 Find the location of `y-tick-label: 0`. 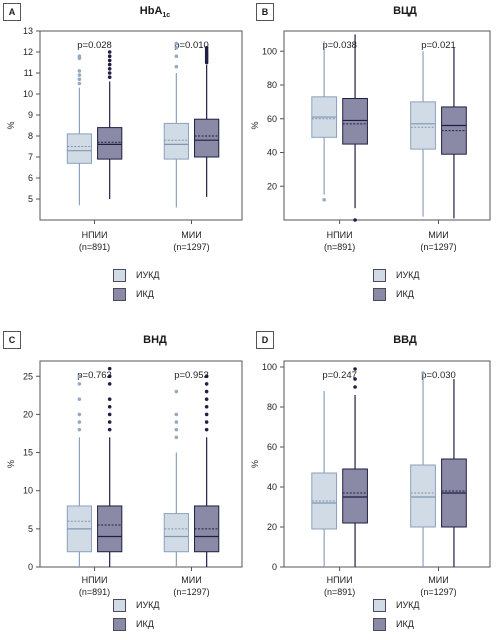

y-tick-label: 0 is located at coordinates (30, 567).